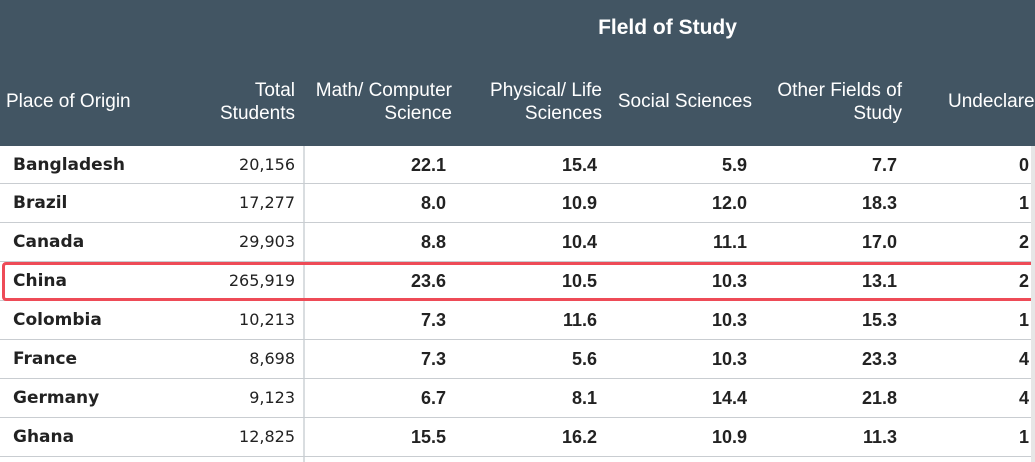  I want to click on cell-origin: Bangladesh, so click(69, 165).